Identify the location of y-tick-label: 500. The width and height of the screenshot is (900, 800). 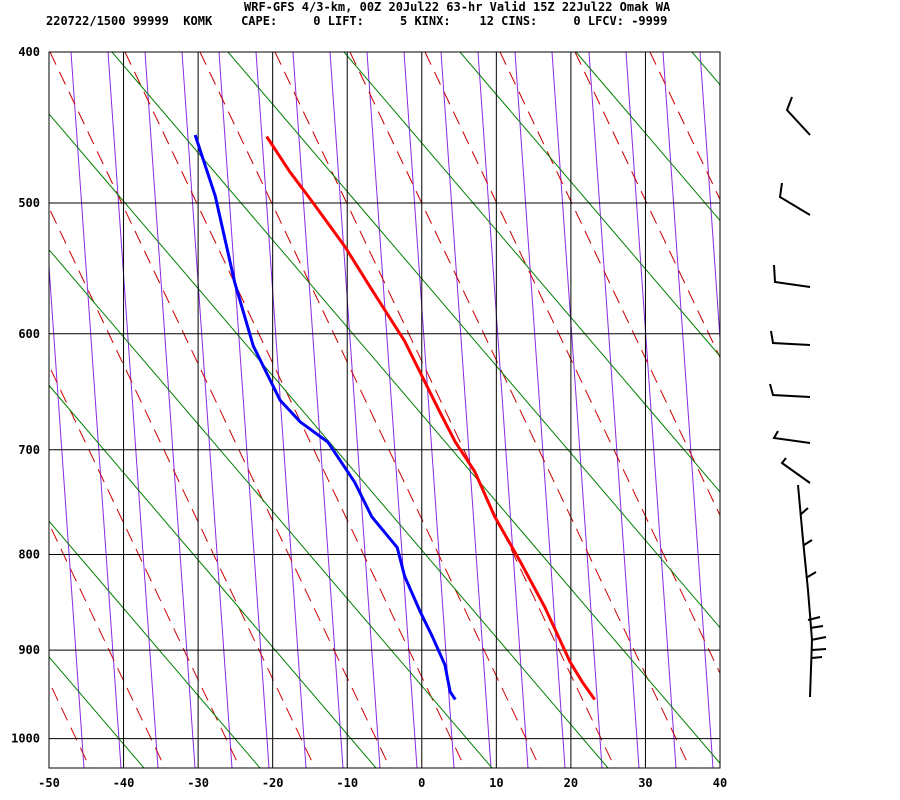
(29, 203).